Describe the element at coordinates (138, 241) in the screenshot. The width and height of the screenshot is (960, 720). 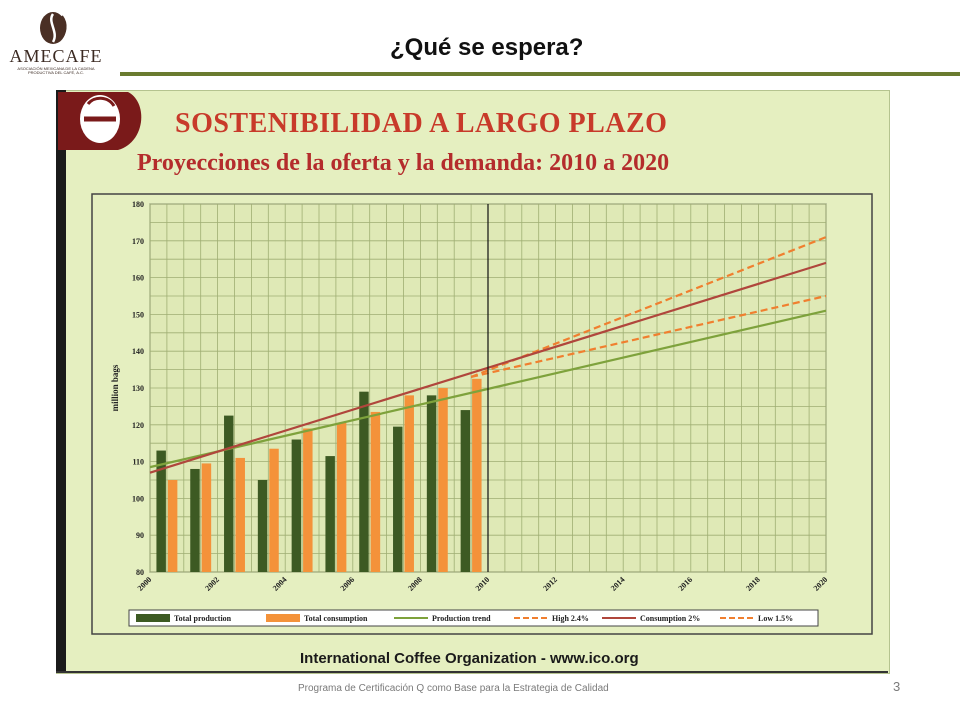
I see `y-tick-label: 170` at that location.